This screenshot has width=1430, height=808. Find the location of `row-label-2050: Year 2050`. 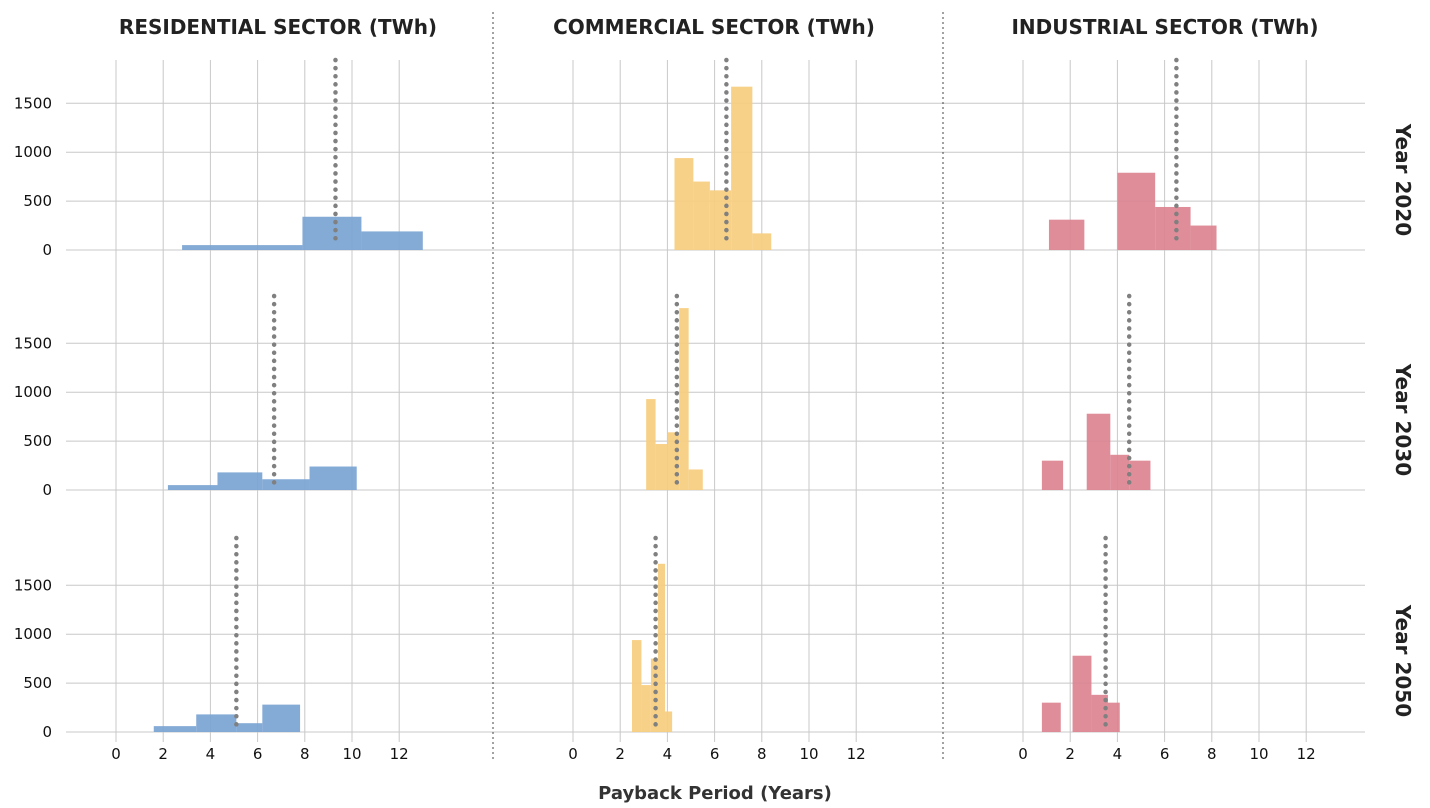

row-label-2050: Year 2050 is located at coordinates (1403, 660).